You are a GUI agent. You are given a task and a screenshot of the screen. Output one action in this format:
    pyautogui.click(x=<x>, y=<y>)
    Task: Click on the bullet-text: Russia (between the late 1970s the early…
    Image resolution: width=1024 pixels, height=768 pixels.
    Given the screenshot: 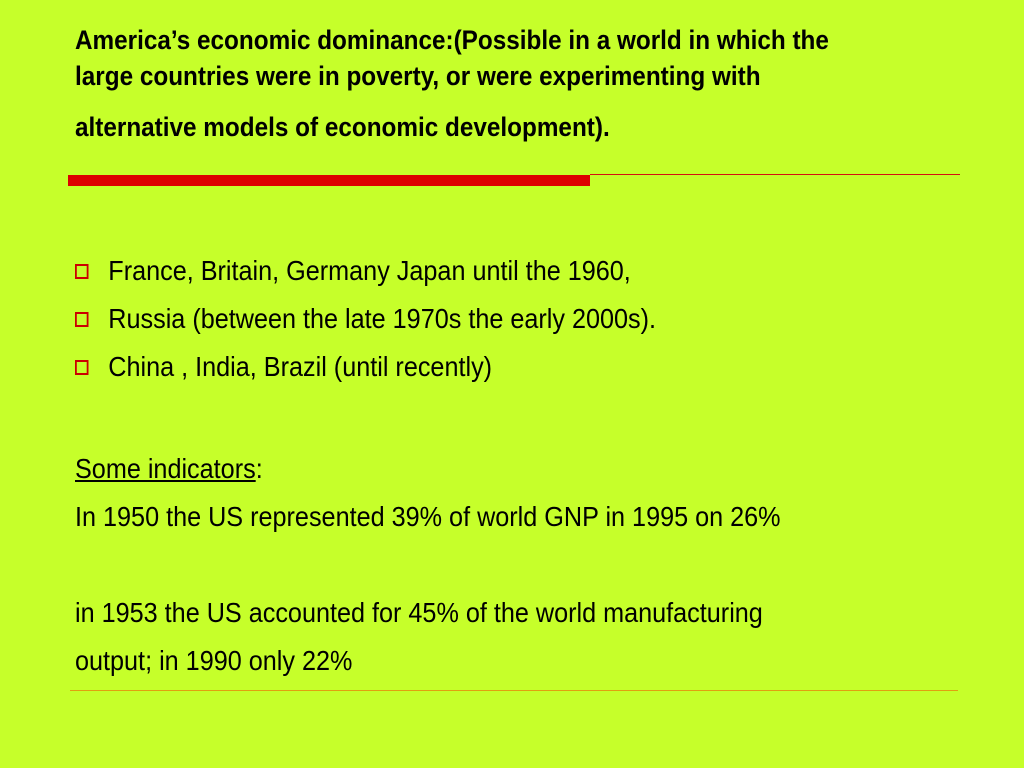 What is the action you would take?
    pyautogui.click(x=382, y=318)
    